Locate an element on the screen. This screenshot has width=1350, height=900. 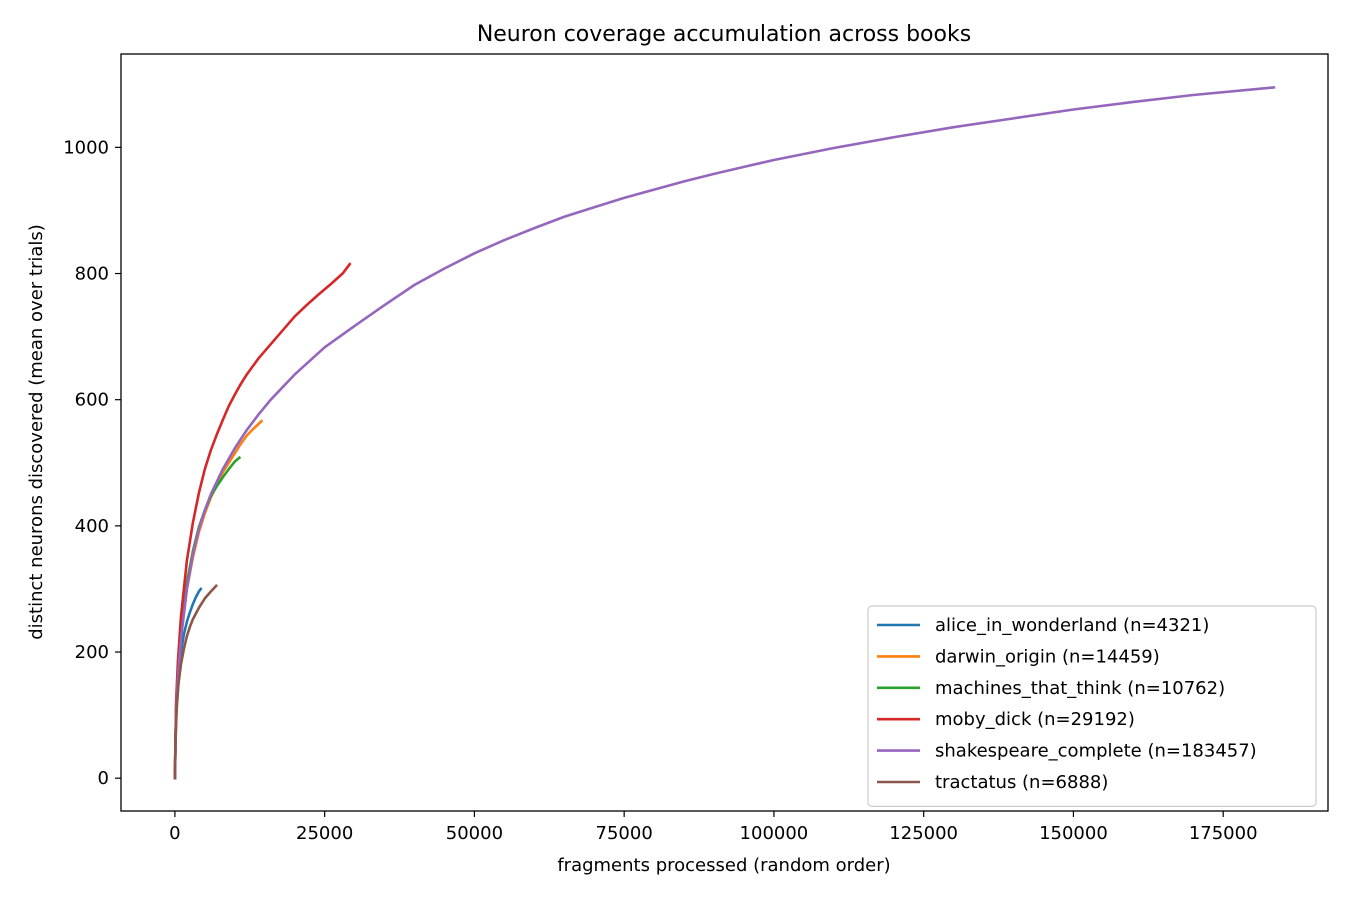
x-tick-label-2: 50000 is located at coordinates (474, 833).